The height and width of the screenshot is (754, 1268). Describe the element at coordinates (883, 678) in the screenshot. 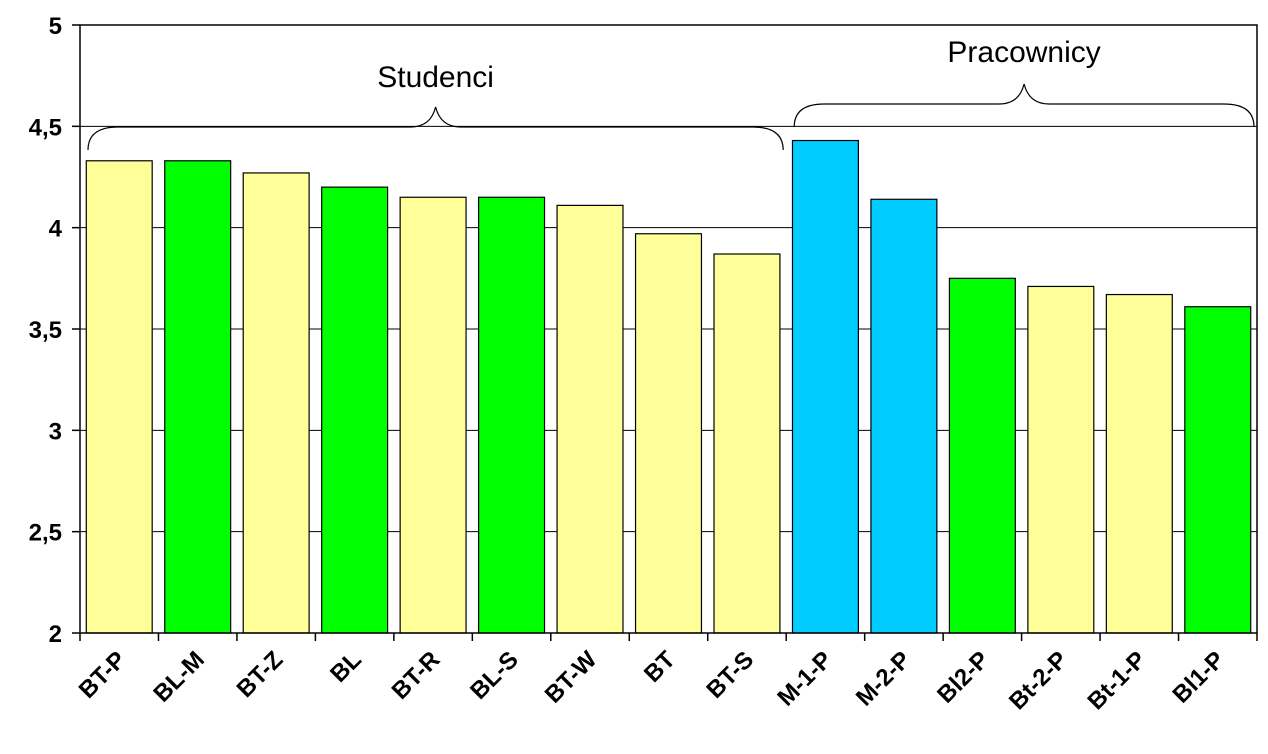

I see `x-tick-label: M-2-P` at that location.